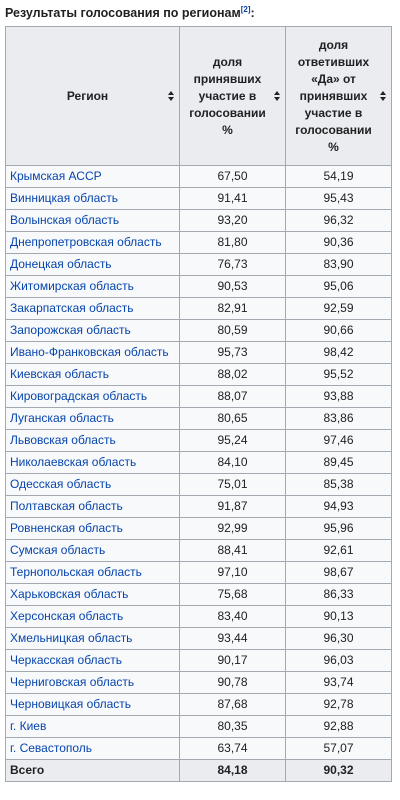 The image size is (400, 800). I want to click on table-row: Ивано-Франковская область 95,73 98,42, so click(198, 352).